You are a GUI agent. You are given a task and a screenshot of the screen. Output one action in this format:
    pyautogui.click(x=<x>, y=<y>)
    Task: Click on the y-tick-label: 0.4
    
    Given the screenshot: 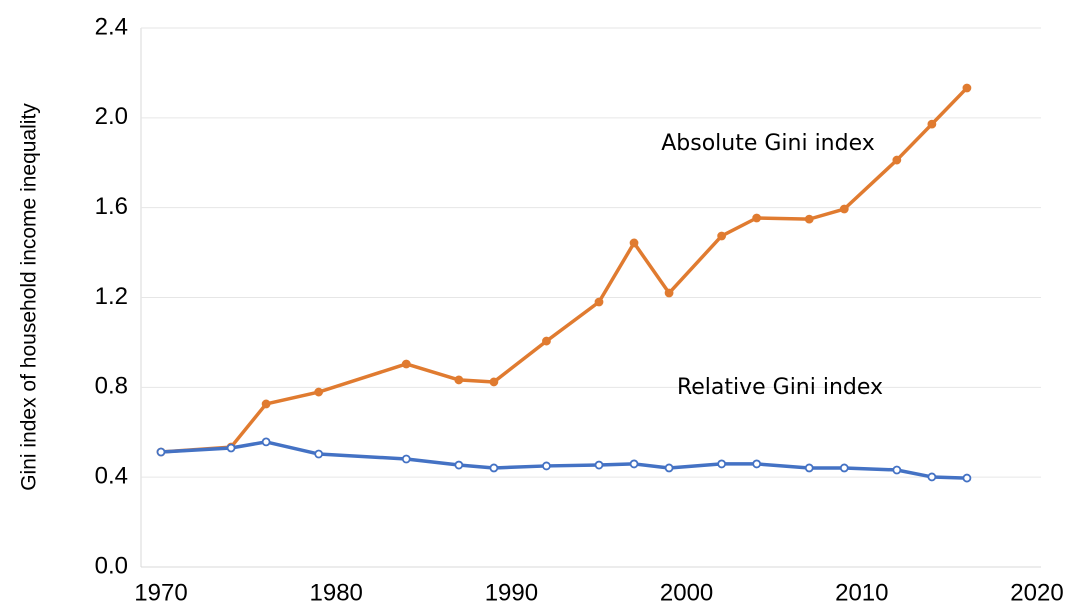 What is the action you would take?
    pyautogui.click(x=111, y=476)
    